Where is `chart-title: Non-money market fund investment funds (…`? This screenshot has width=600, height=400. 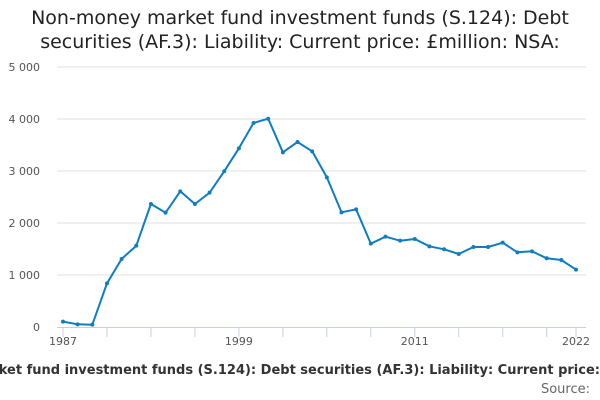 chart-title: Non-money market fund investment funds (… is located at coordinates (300, 30).